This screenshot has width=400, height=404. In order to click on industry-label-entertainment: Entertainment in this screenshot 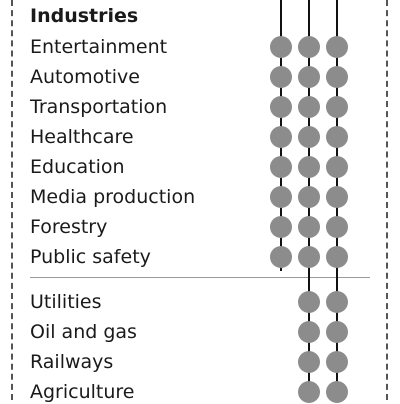, I will do `click(99, 47)`.